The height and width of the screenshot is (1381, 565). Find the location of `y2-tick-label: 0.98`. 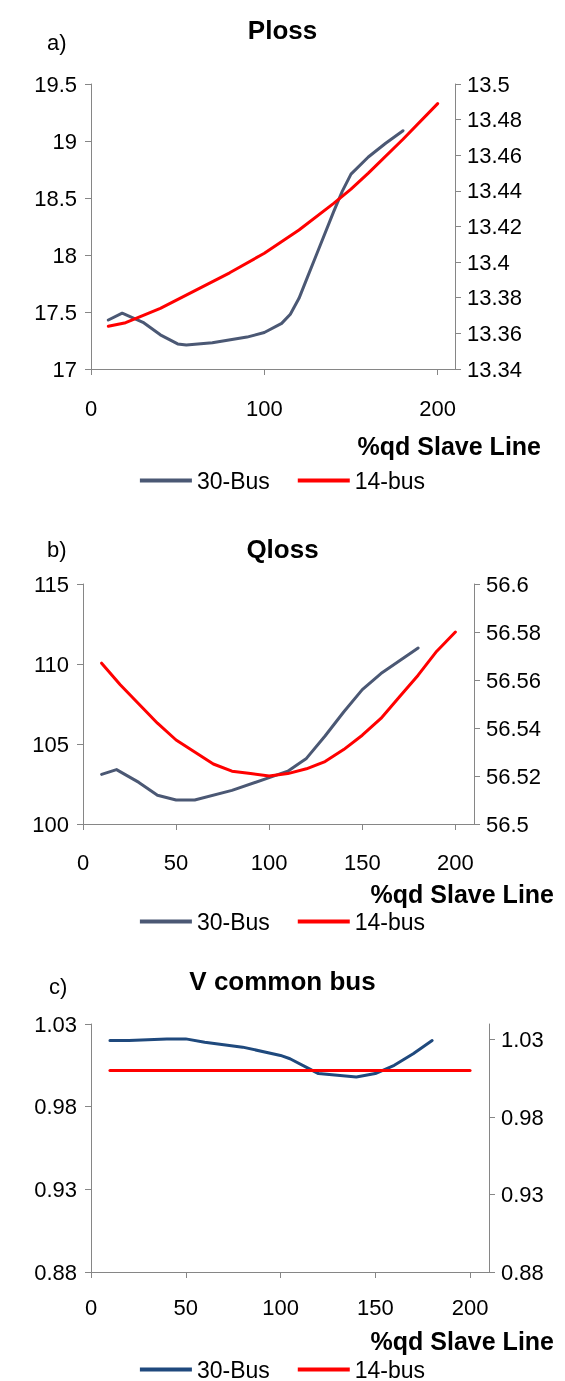

y2-tick-label: 0.98 is located at coordinates (522, 1117).